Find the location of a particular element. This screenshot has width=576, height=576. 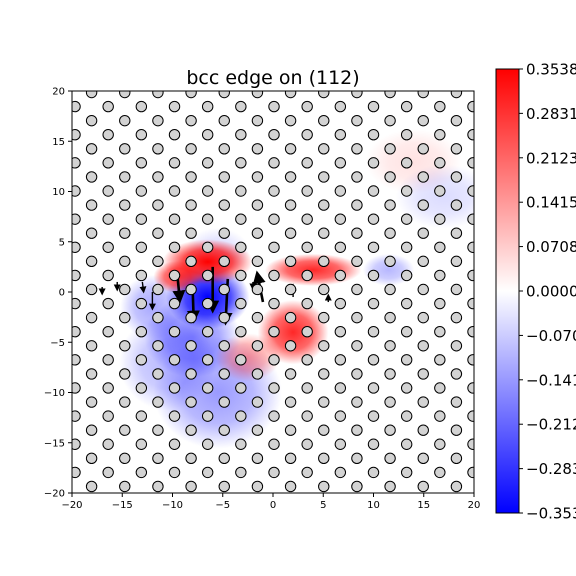

y-axis: −20 −15 −10 −5 0 5 10 15 20 is located at coordinates (58, 293).